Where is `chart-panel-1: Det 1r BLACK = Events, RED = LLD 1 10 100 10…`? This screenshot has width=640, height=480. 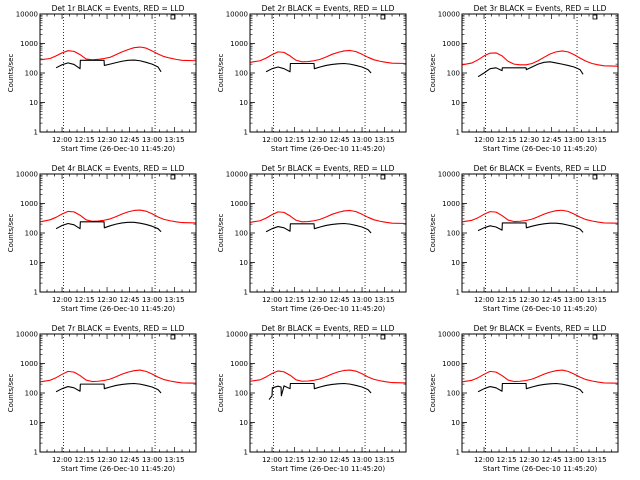
chart-panel-1: Det 1r BLACK = Events, RED = LLD 1 10 100 10… is located at coordinates (102, 78).